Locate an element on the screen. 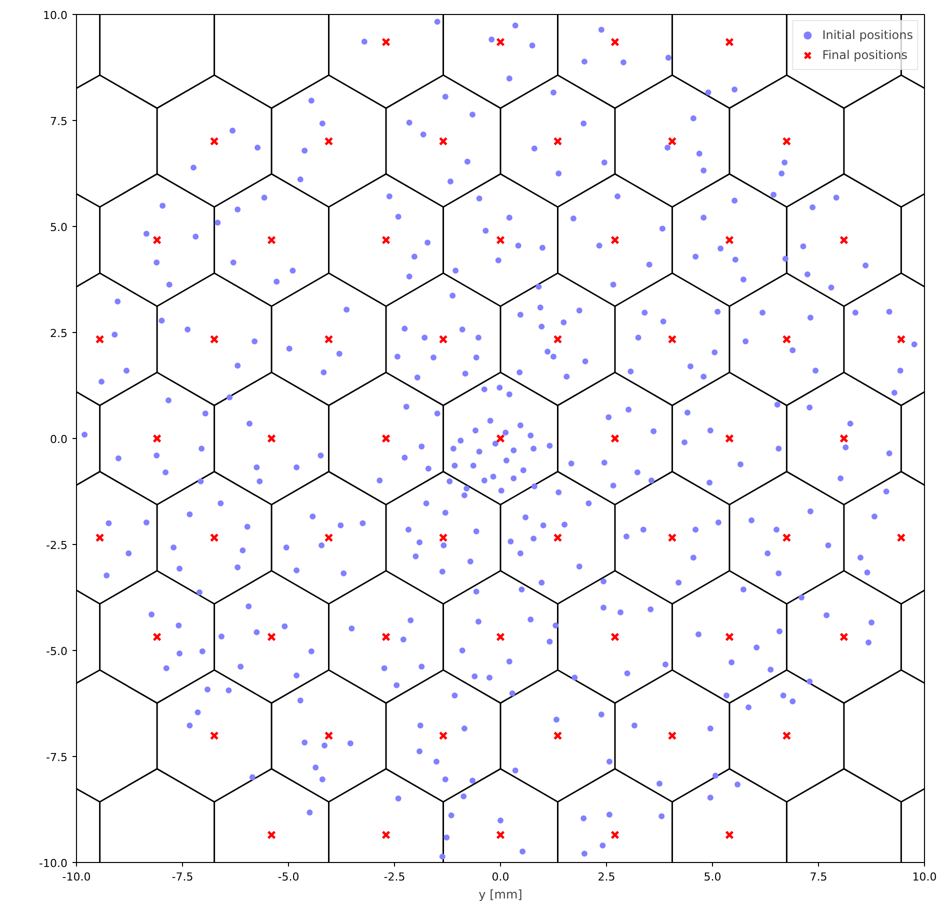 This screenshot has width=948, height=913. x-tick-label: 10.0 is located at coordinates (924, 877).